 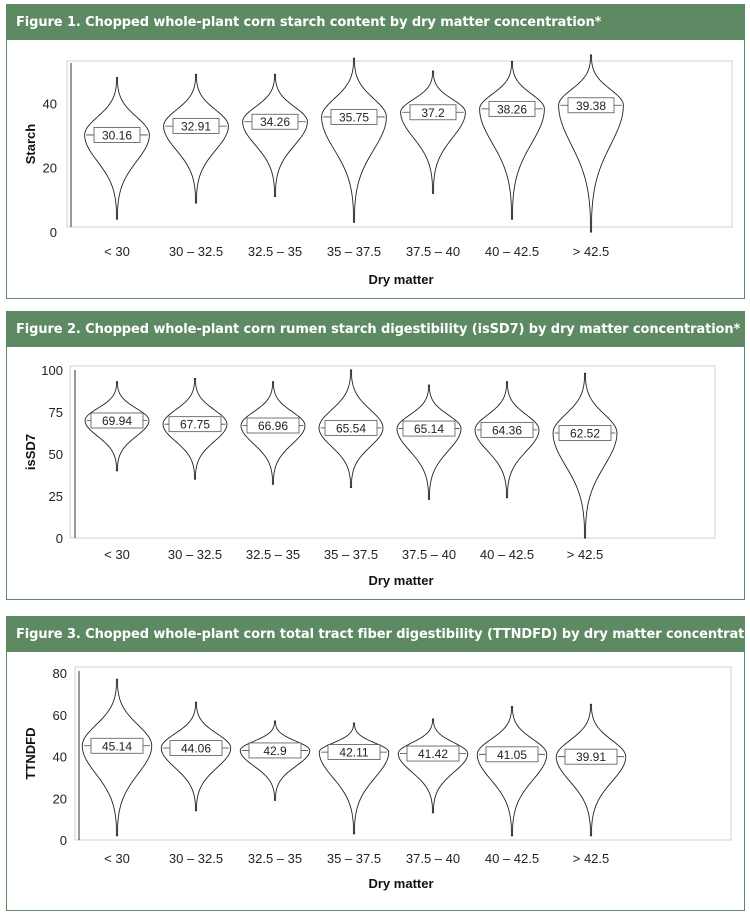 I want to click on median-label: 45.14, so click(x=117, y=746).